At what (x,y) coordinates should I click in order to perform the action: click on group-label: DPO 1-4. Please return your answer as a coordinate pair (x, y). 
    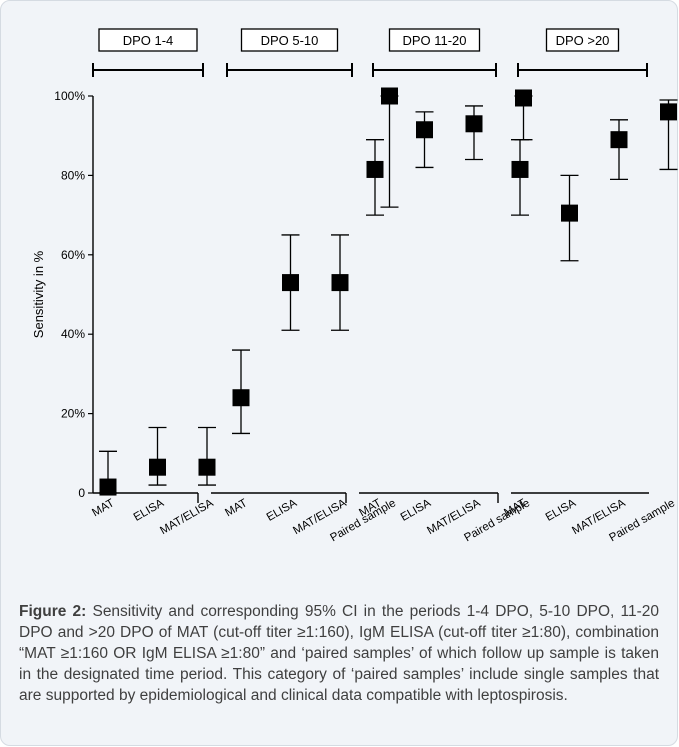
    Looking at the image, I should click on (148, 40).